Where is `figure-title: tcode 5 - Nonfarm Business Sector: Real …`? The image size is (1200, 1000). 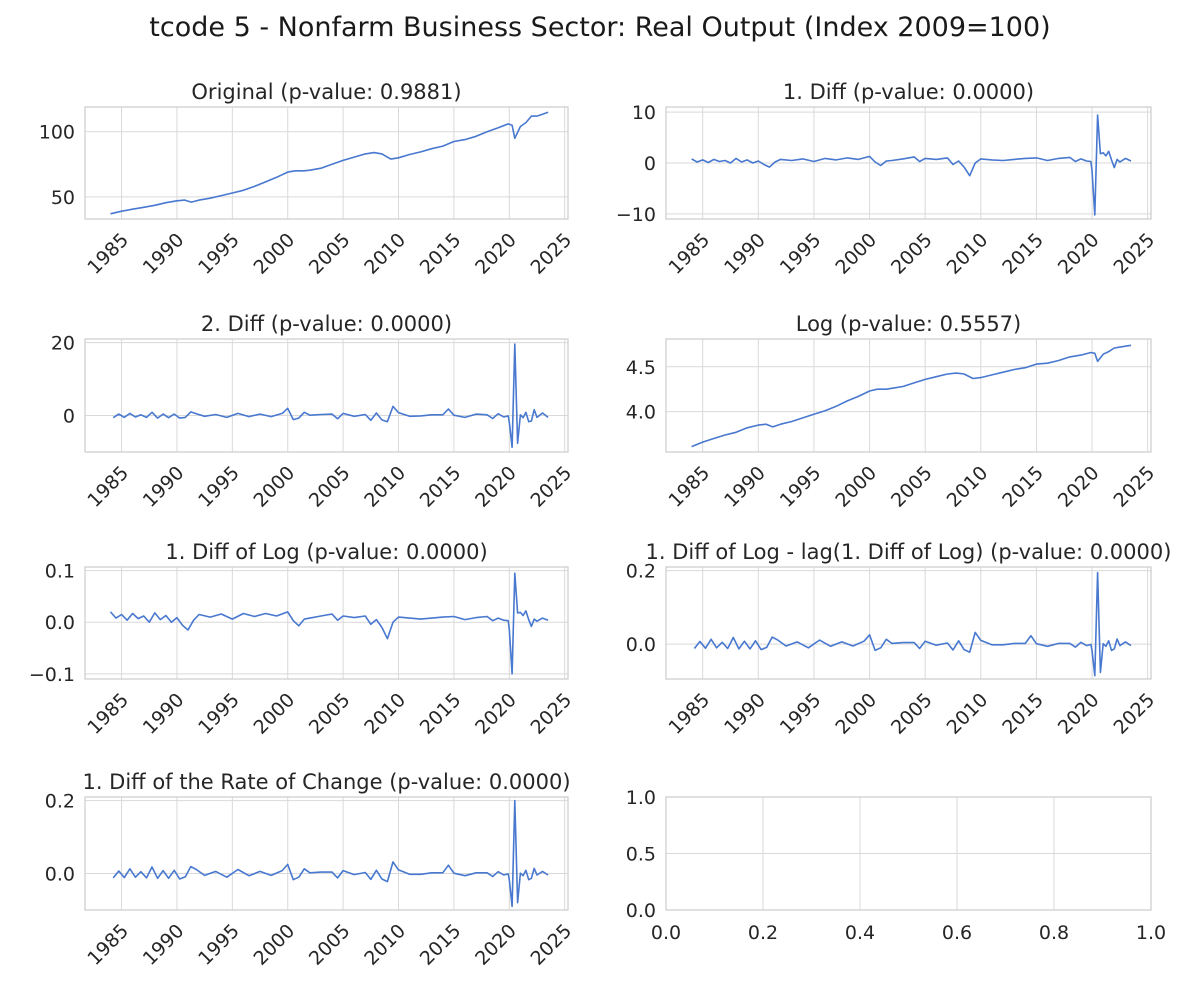
figure-title: tcode 5 - Nonfarm Business Sector: Real … is located at coordinates (600, 27).